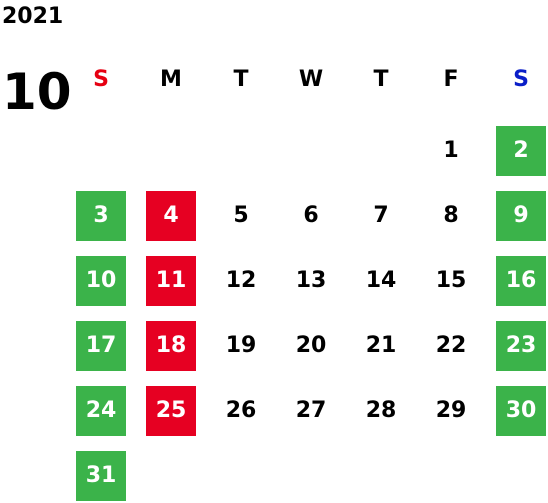  I want to click on highlighted-day: 4, so click(171, 216).